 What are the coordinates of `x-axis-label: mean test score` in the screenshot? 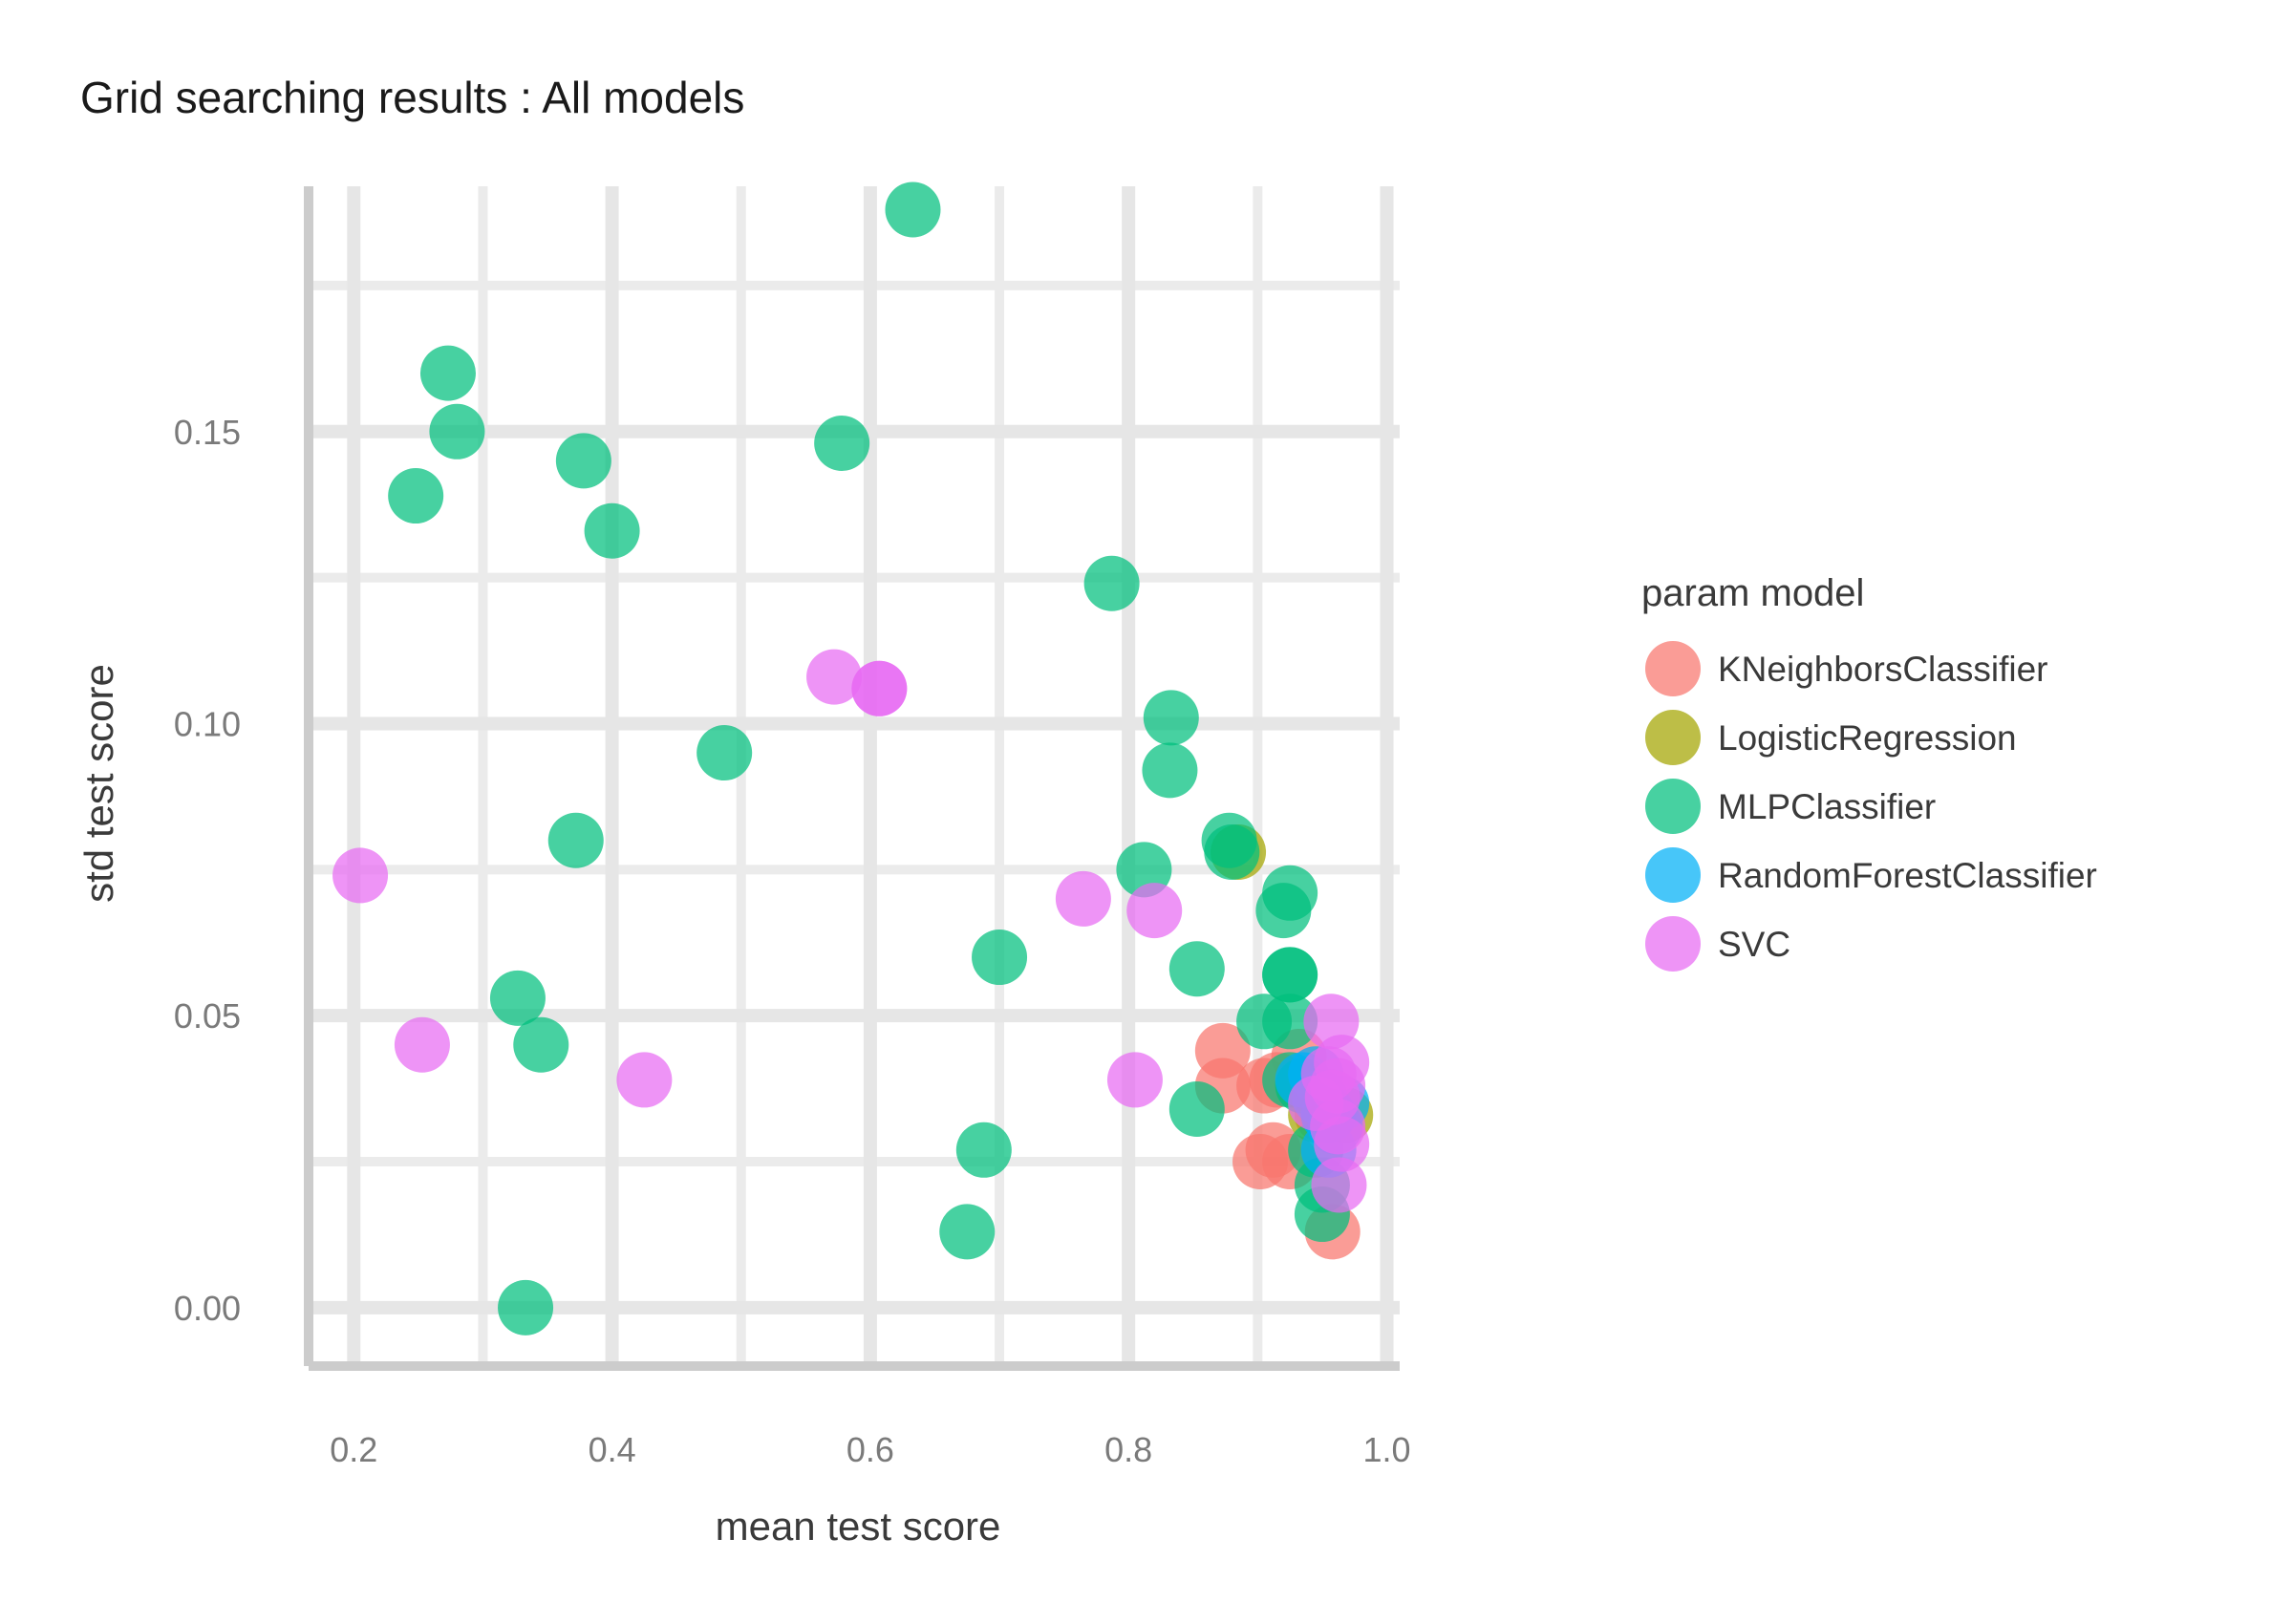 It's located at (858, 1526).